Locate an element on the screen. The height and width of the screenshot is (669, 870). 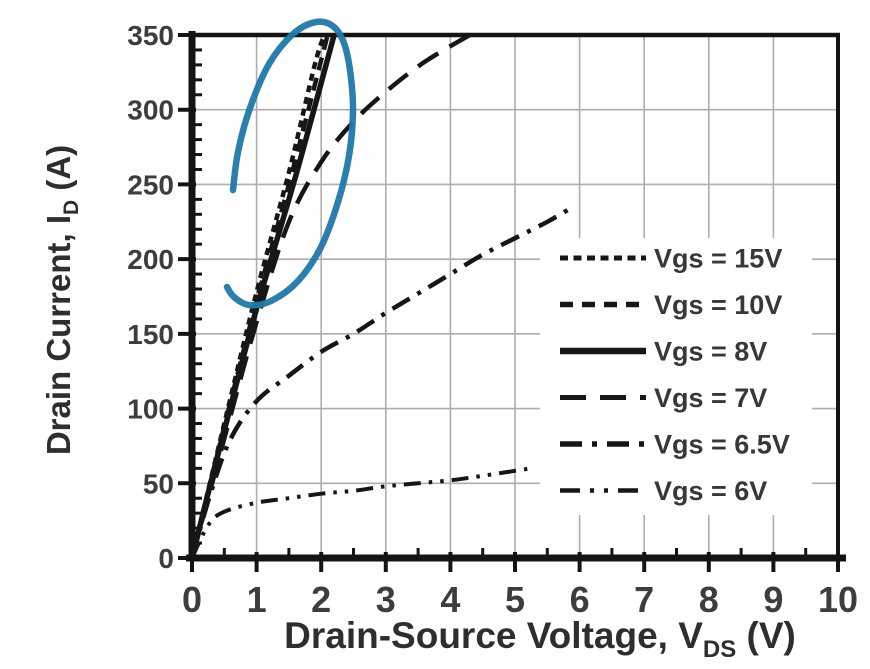
y-tick-label-200: 200 is located at coordinates (150, 259).